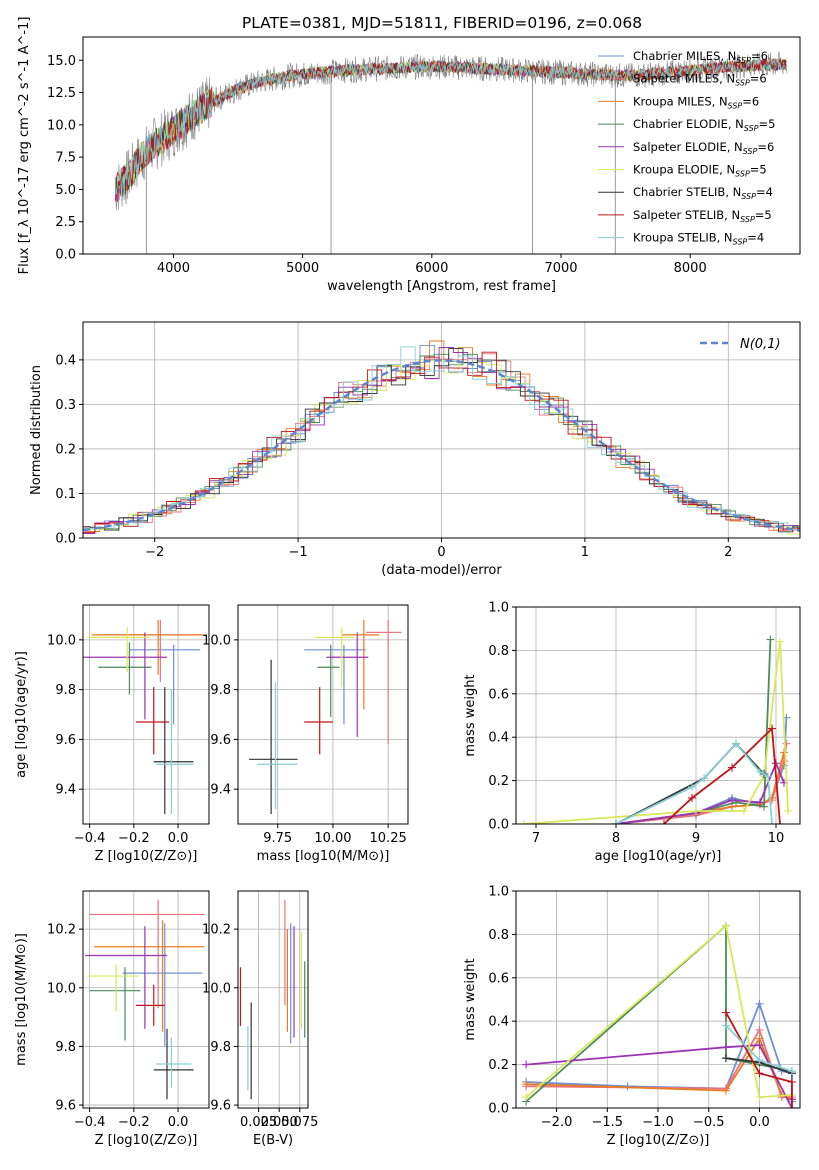 Image resolution: width=819 pixels, height=1170 pixels. Describe the element at coordinates (298, 552) in the screenshot. I see `x-tick-label: −1` at that location.